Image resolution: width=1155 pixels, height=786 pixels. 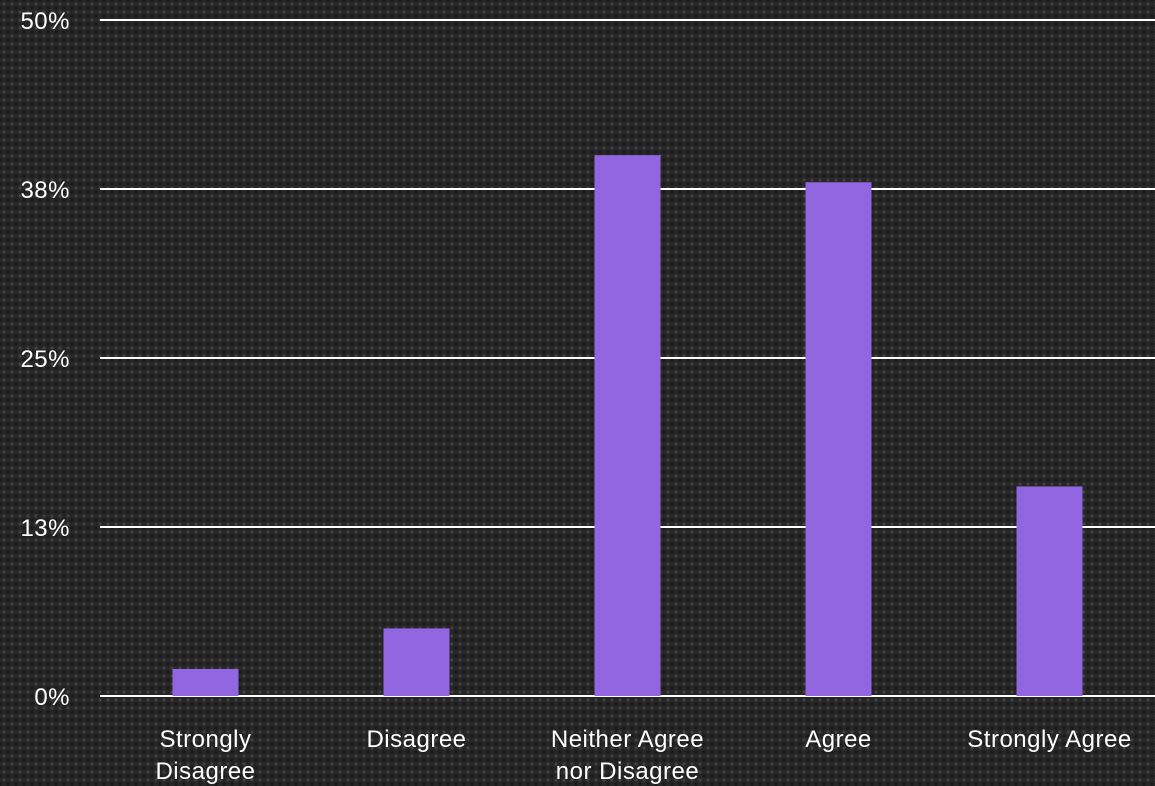 I want to click on x-tick-label-line: Agree, so click(x=838, y=739).